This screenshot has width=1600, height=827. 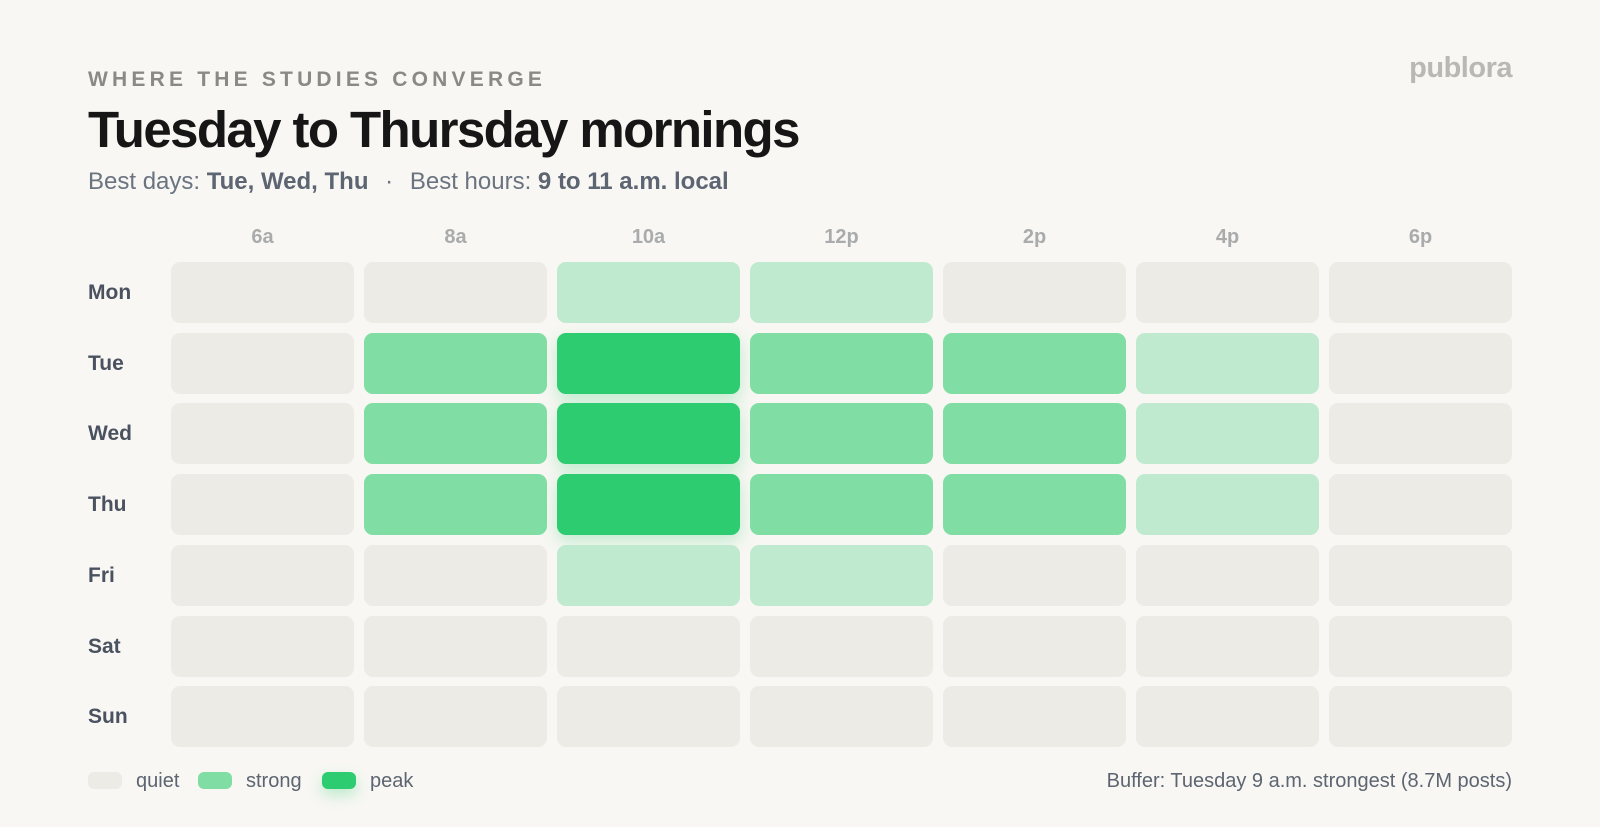 I want to click on row-label-mon: Mon, so click(x=110, y=292).